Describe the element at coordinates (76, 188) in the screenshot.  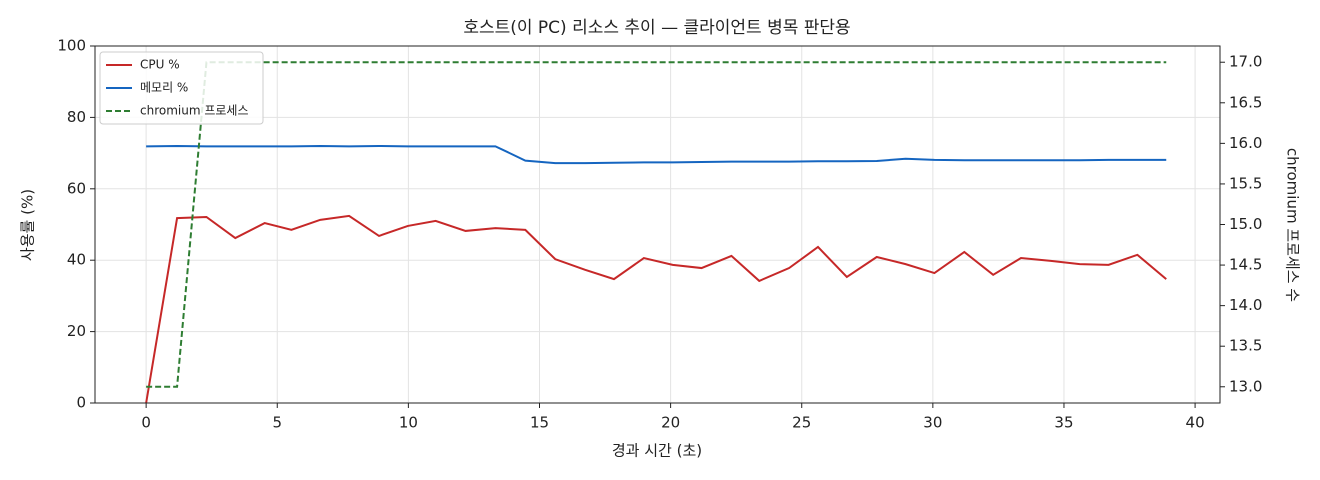
I see `y-tick-label: 60` at that location.